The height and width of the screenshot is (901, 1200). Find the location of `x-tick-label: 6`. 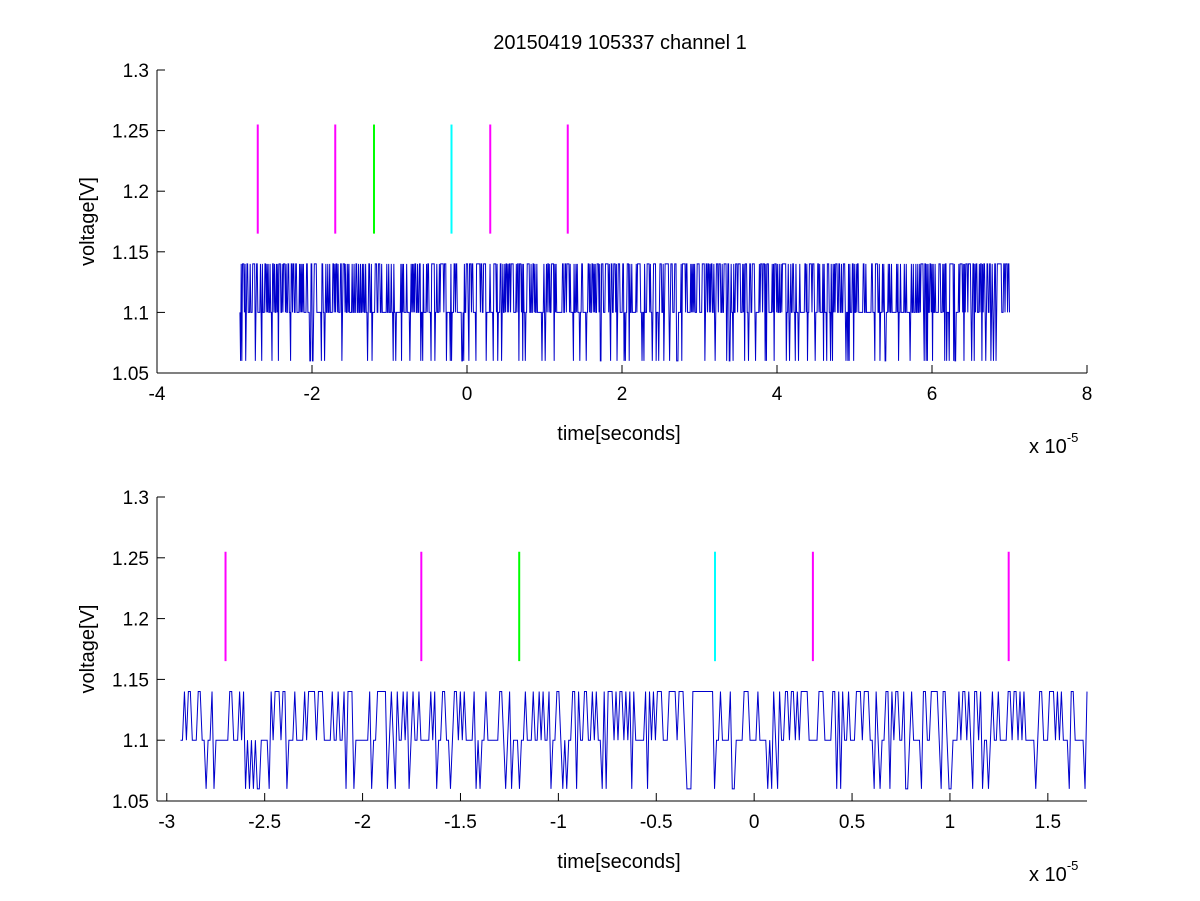

x-tick-label: 6 is located at coordinates (932, 394).